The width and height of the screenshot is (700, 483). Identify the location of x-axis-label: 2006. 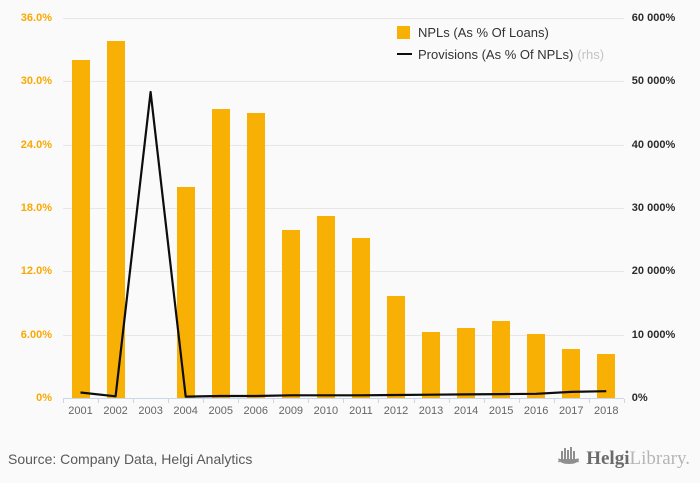
(256, 411).